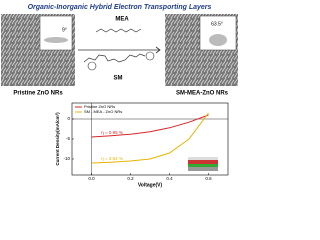  Describe the element at coordinates (112, 132) in the screenshot. I see `annotation: η = 0.95 %` at that location.